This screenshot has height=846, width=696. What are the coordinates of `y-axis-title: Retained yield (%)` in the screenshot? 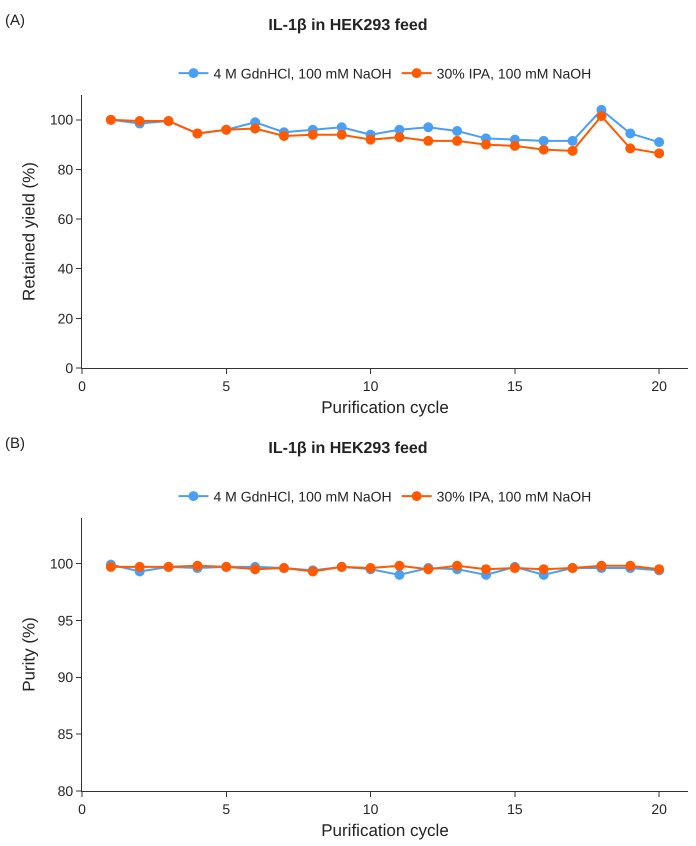 It's located at (28, 231).